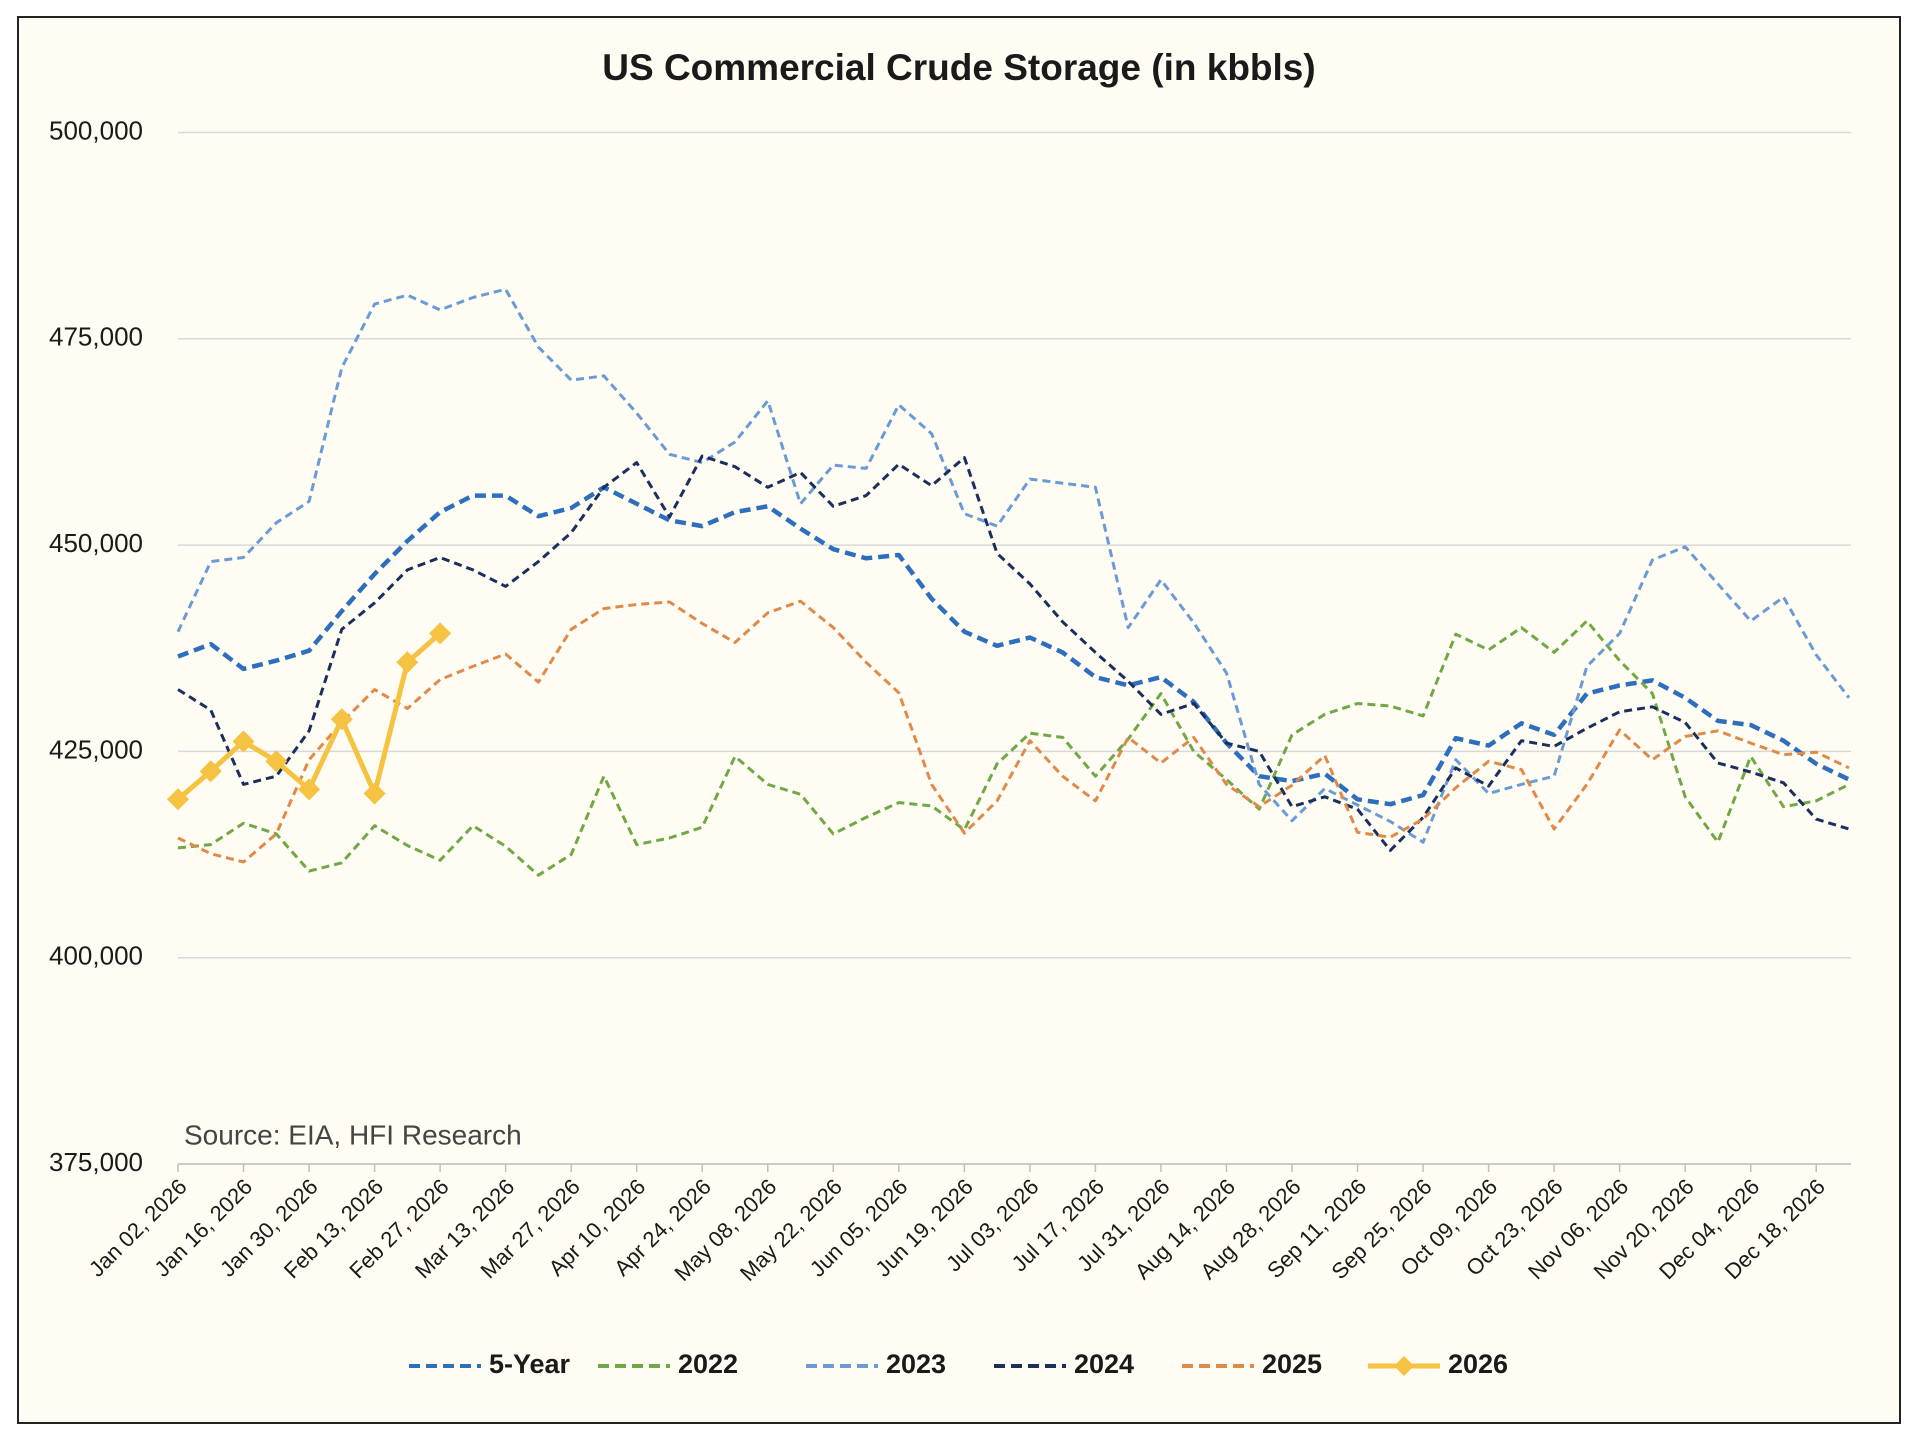 The width and height of the screenshot is (1914, 1435). Describe the element at coordinates (353, 1134) in the screenshot. I see `source-note: Source: EIA, HFI Research` at that location.